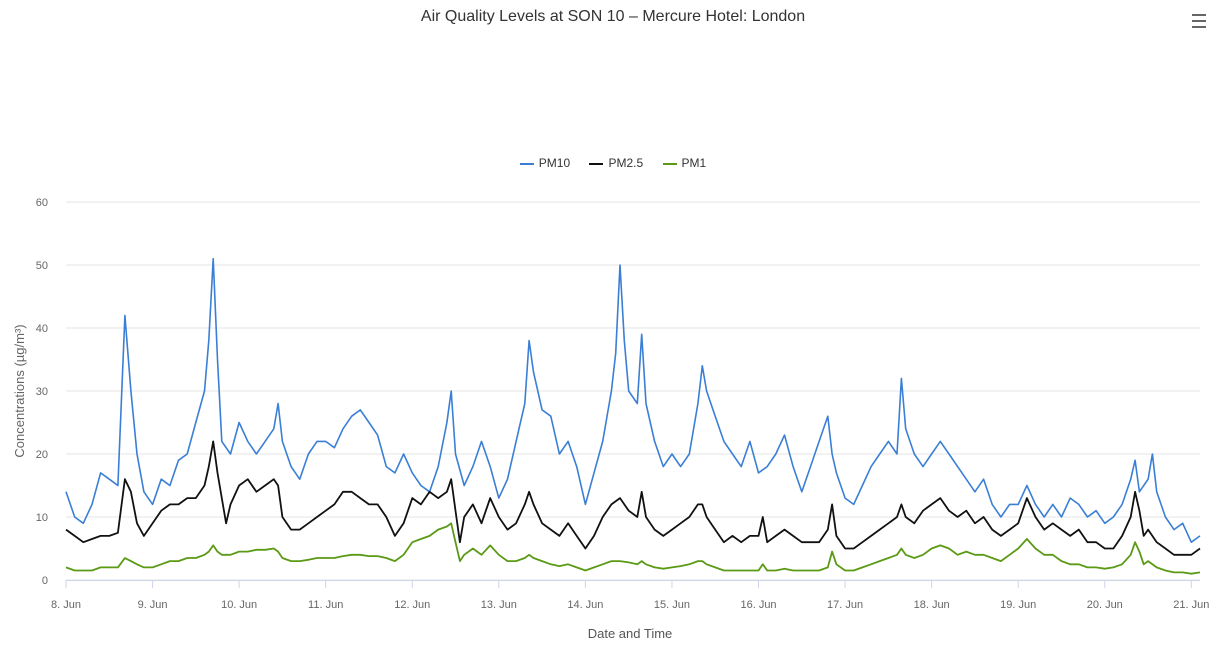  Describe the element at coordinates (412, 605) in the screenshot. I see `x-tick-label: 12. Jun` at that location.